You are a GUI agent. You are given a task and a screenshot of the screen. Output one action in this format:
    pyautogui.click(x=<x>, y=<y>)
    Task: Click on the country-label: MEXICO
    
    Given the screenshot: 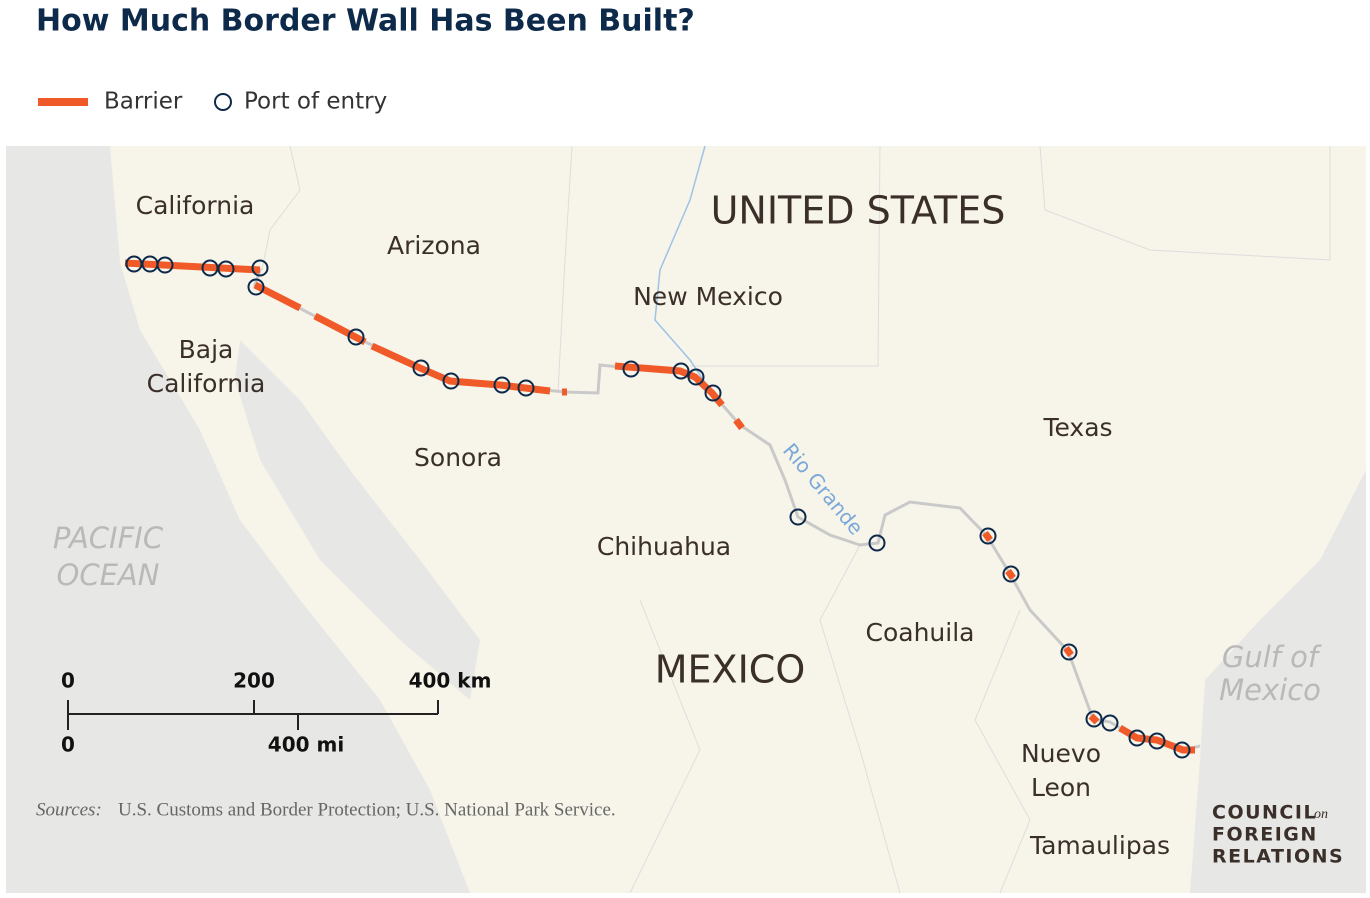 What is the action you would take?
    pyautogui.click(x=730, y=670)
    